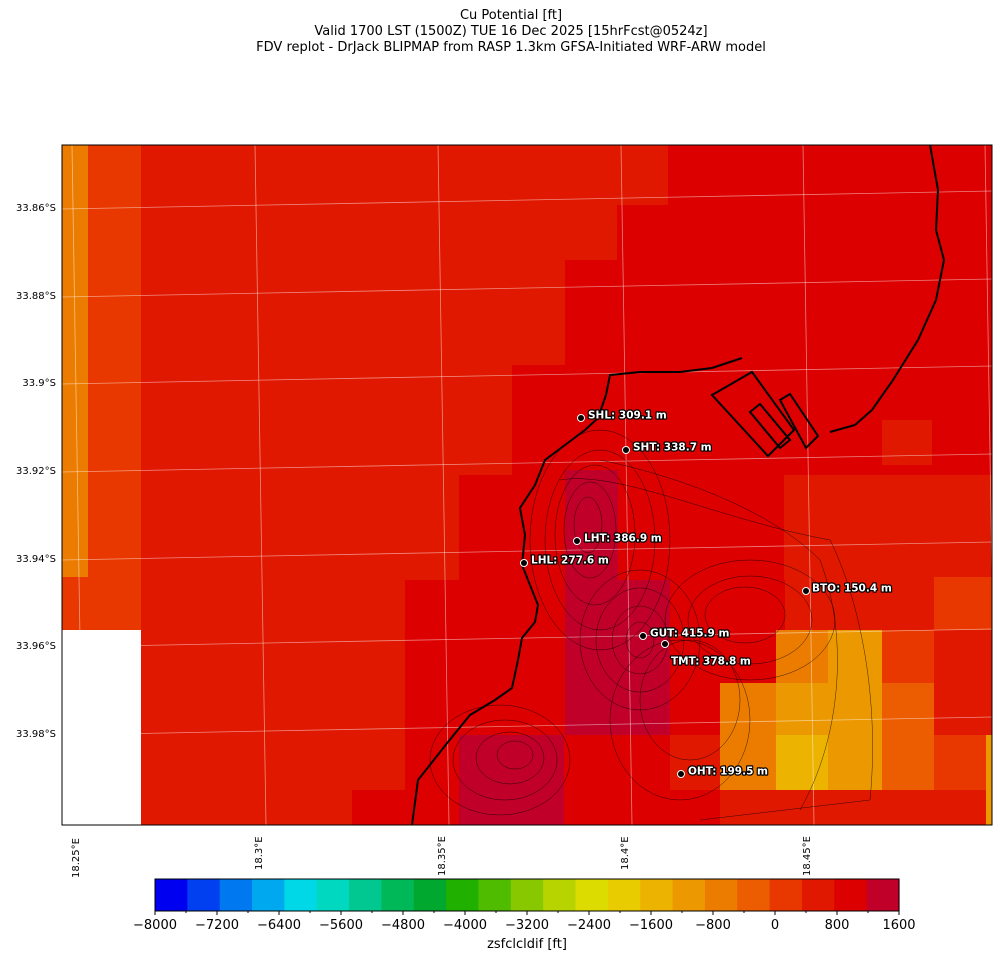 The image size is (1001, 962). I want to click on colorbar-tick-label: 800, so click(837, 925).